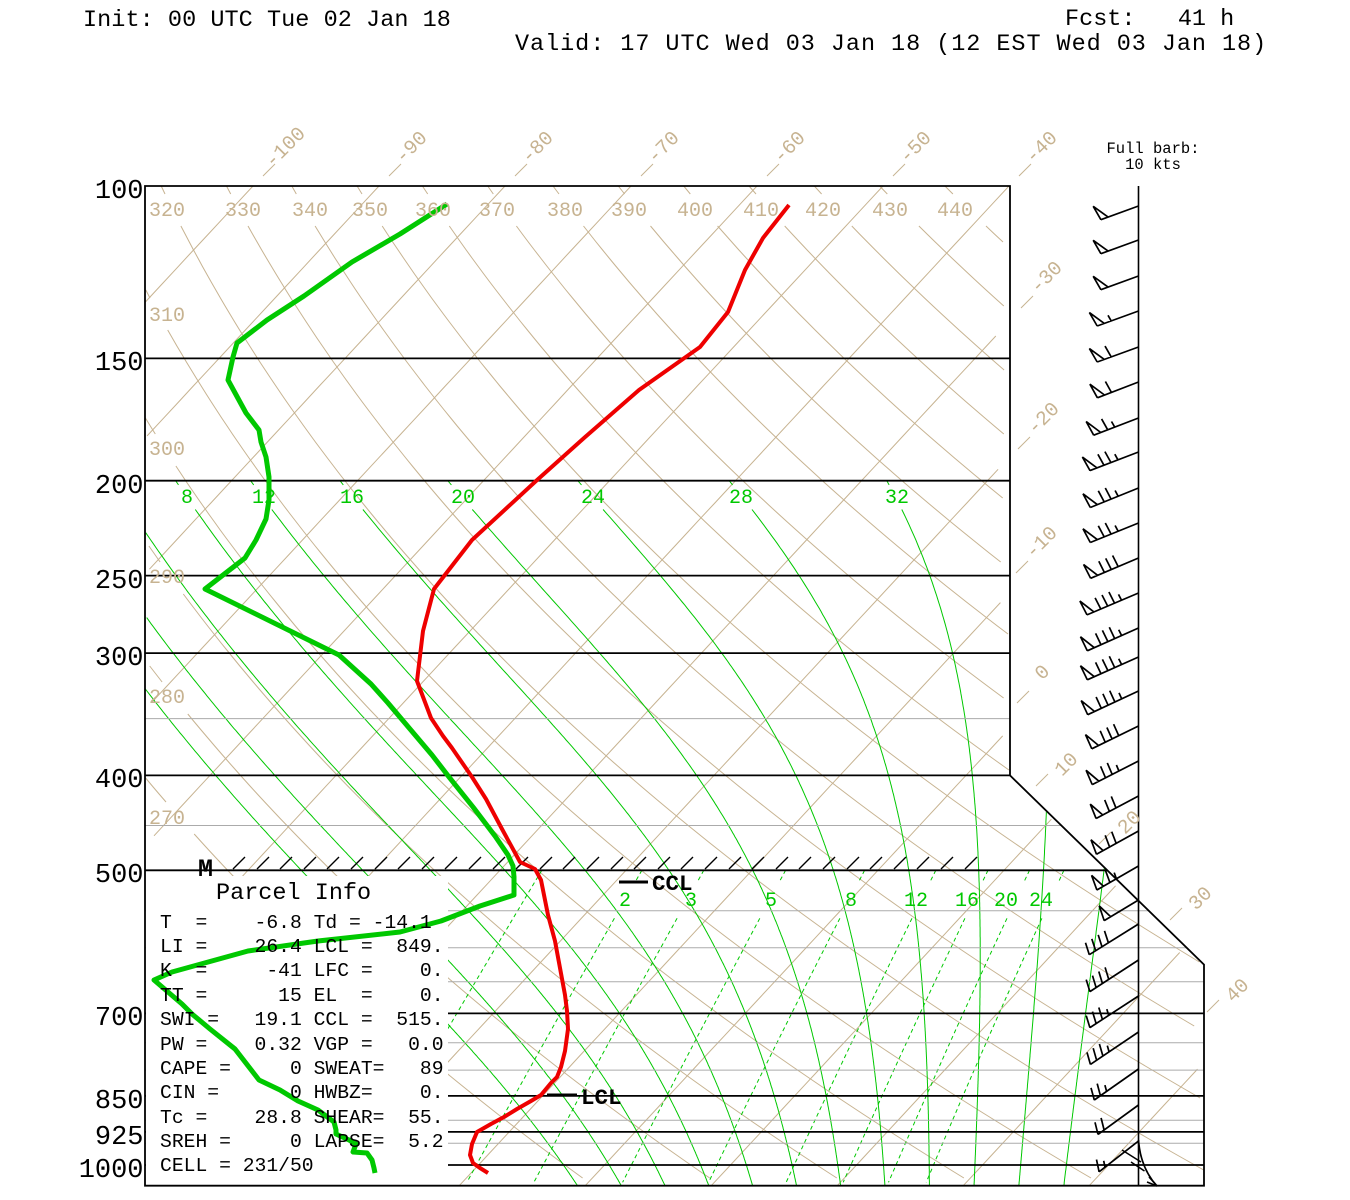 The width and height of the screenshot is (1350, 1200). I want to click on svg-text: 150, so click(119, 364).